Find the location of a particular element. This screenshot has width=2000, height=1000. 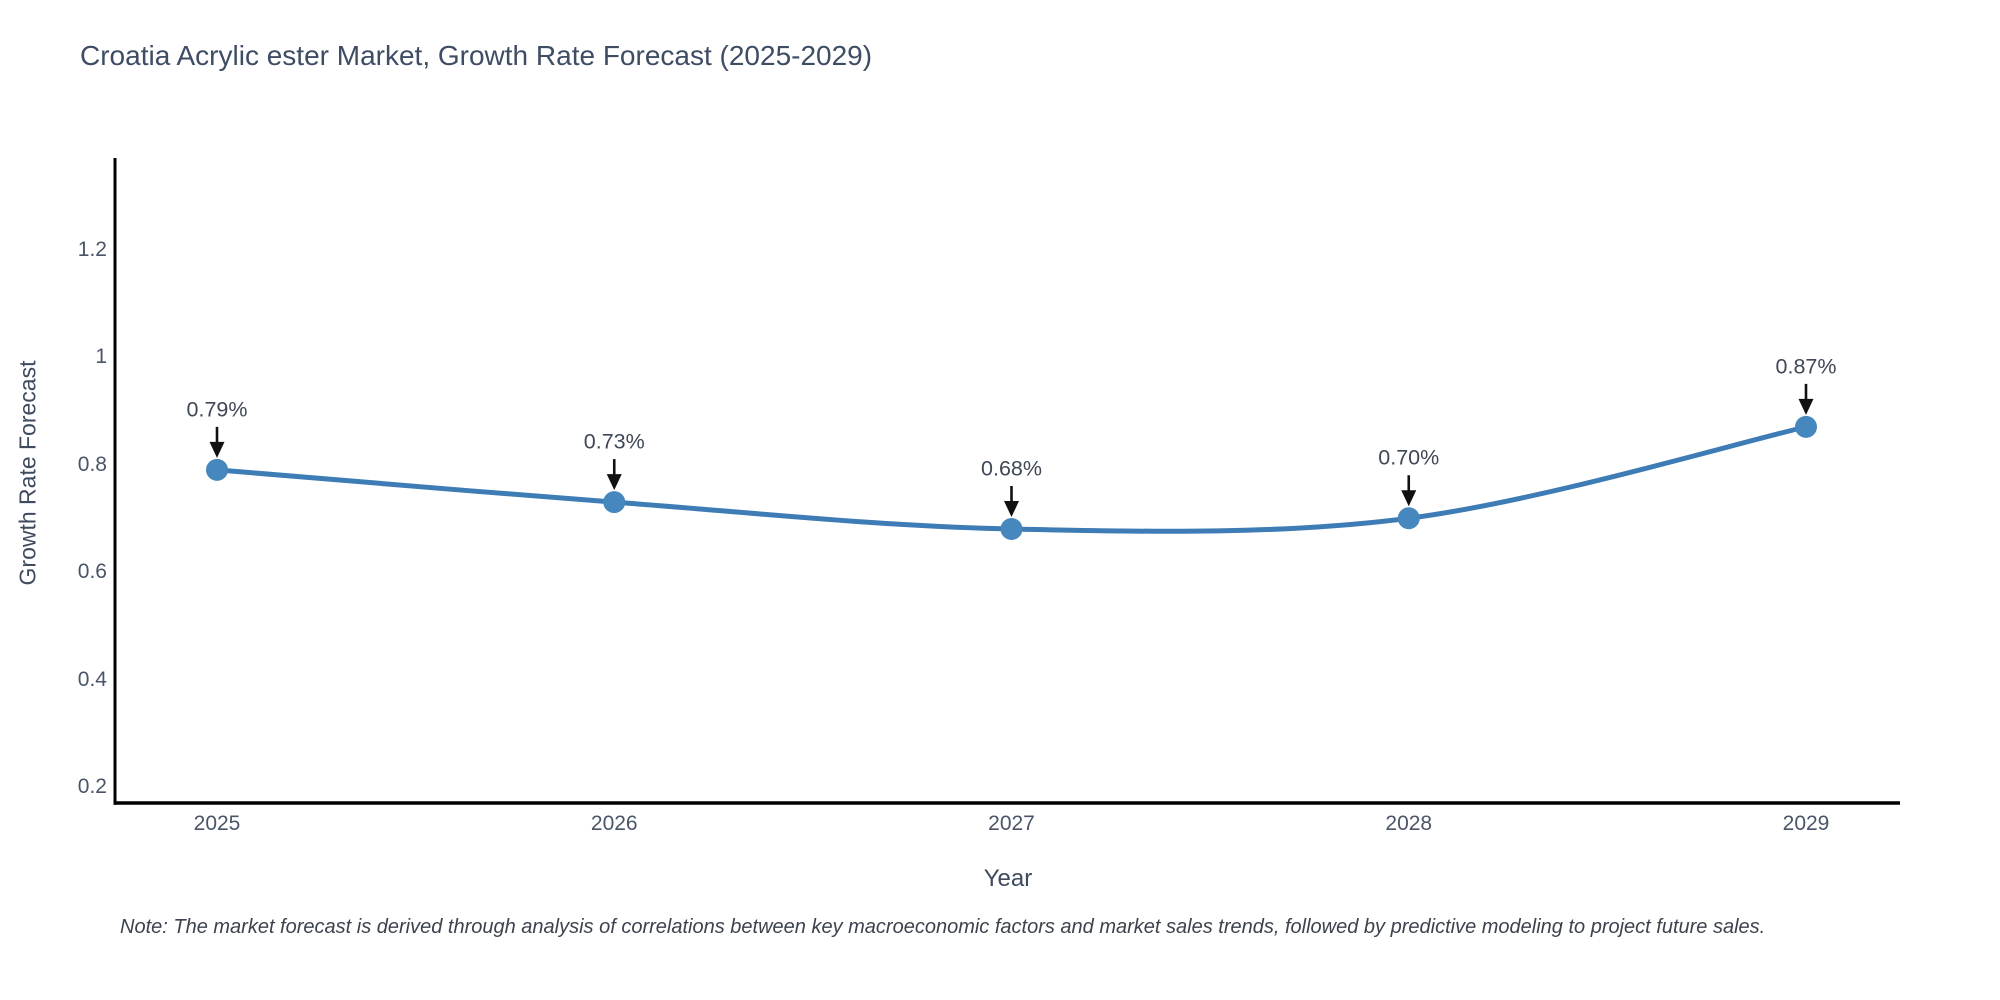

point-value-label: 0.68% is located at coordinates (1011, 468).